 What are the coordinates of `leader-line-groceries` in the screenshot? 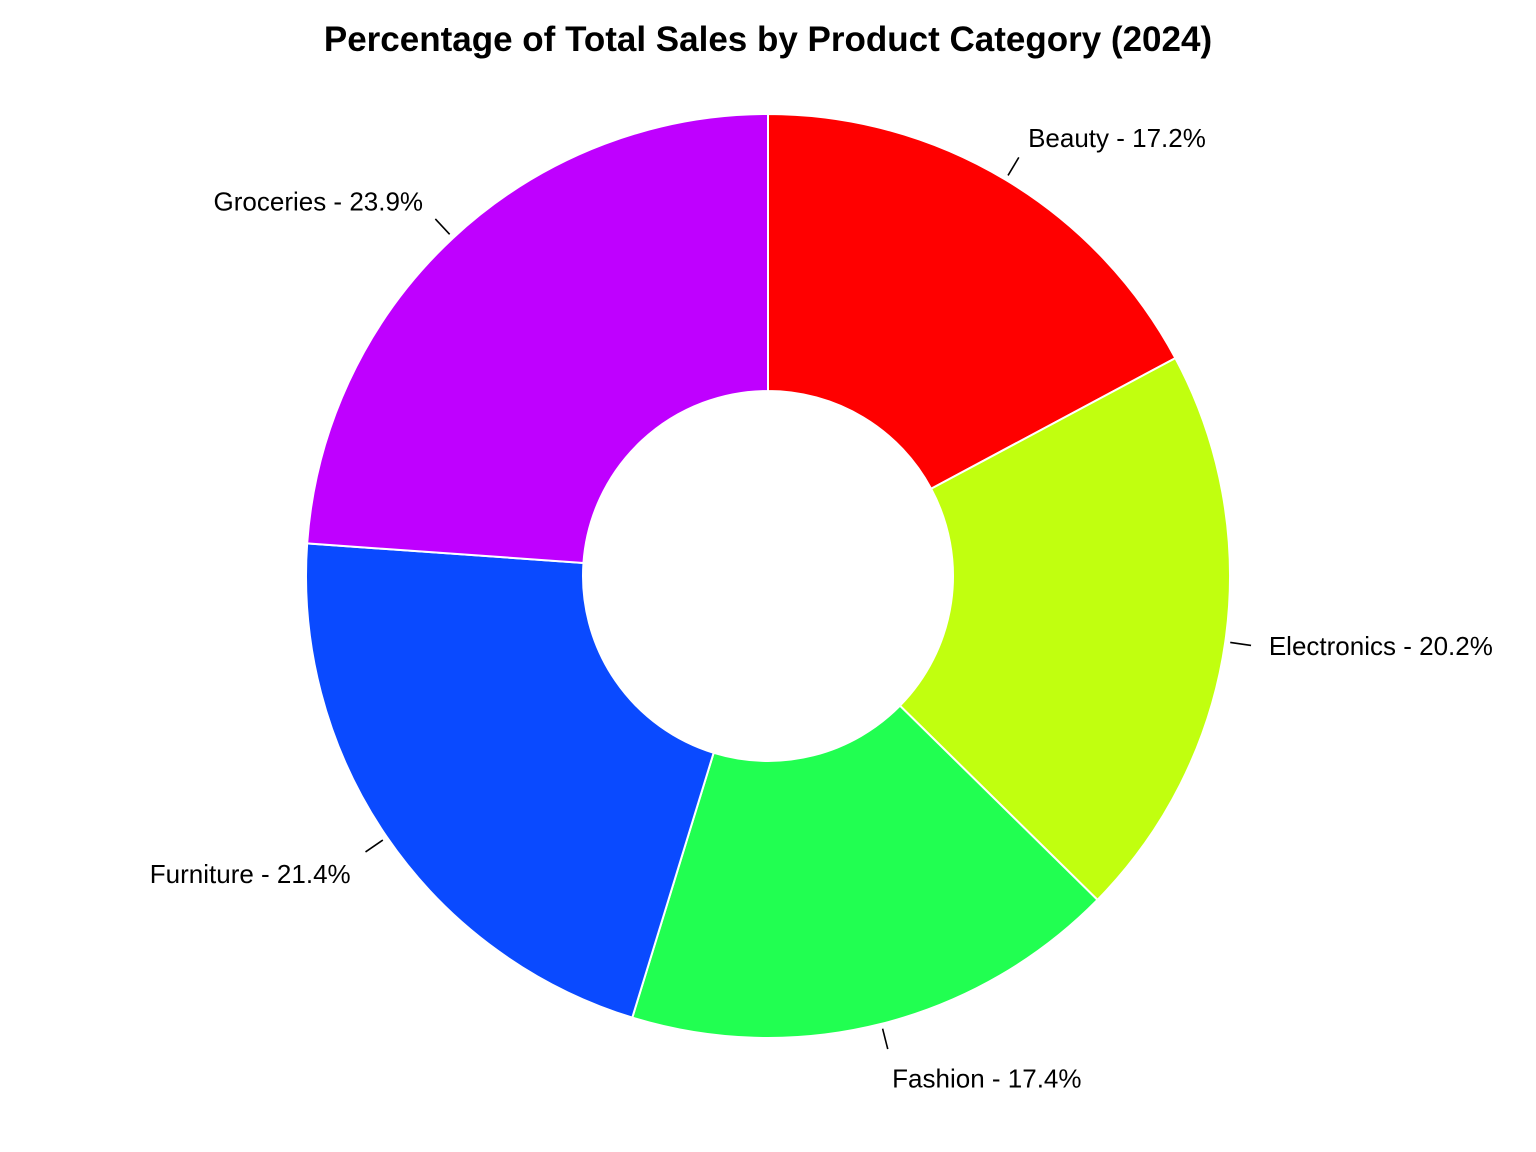 It's located at (442, 226).